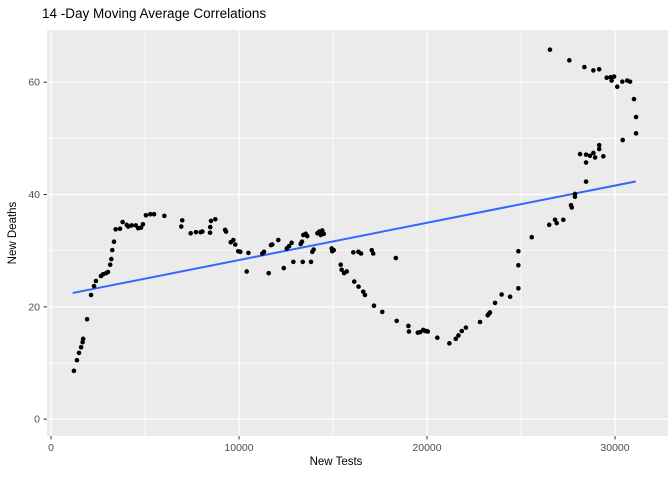 Image resolution: width=672 pixels, height=480 pixels. What do you see at coordinates (13, 233) in the screenshot?
I see `y-axis-title: New Deaths` at bounding box center [13, 233].